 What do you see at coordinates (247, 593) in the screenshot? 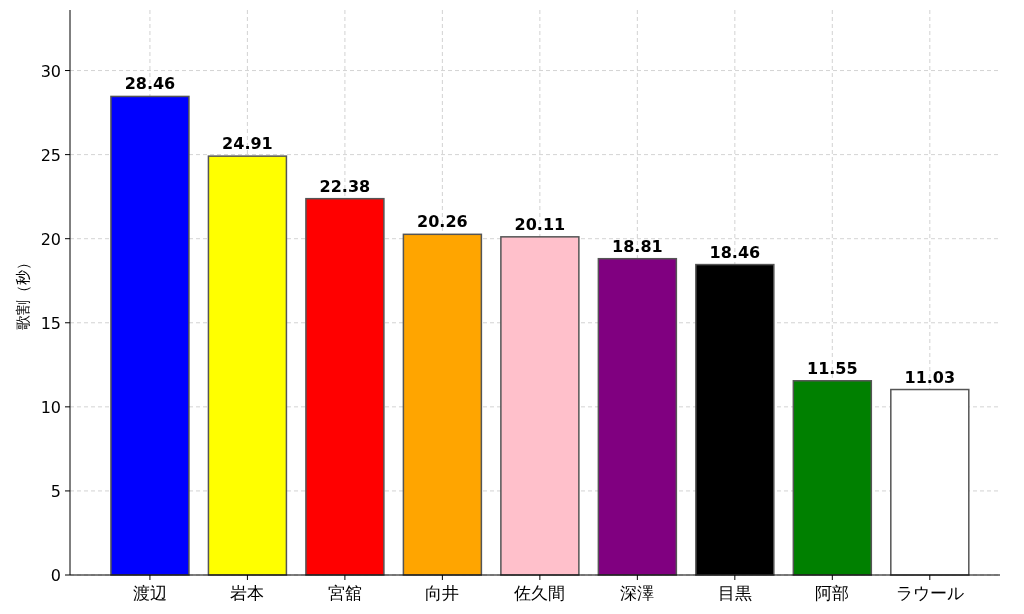
I see `x-tick-label: 岩本` at bounding box center [247, 593].